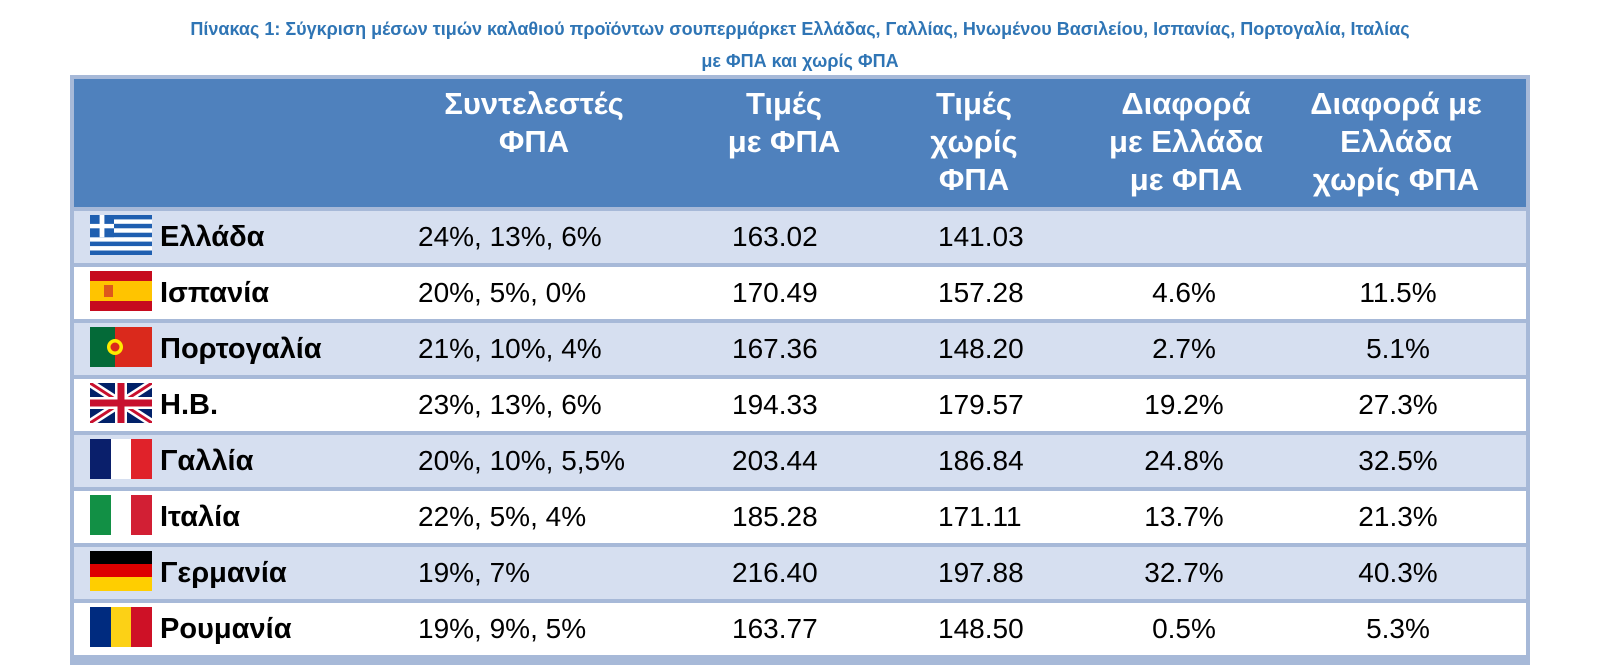 The height and width of the screenshot is (669, 1600). I want to click on vat-rates: 19%, 7%, so click(474, 572).